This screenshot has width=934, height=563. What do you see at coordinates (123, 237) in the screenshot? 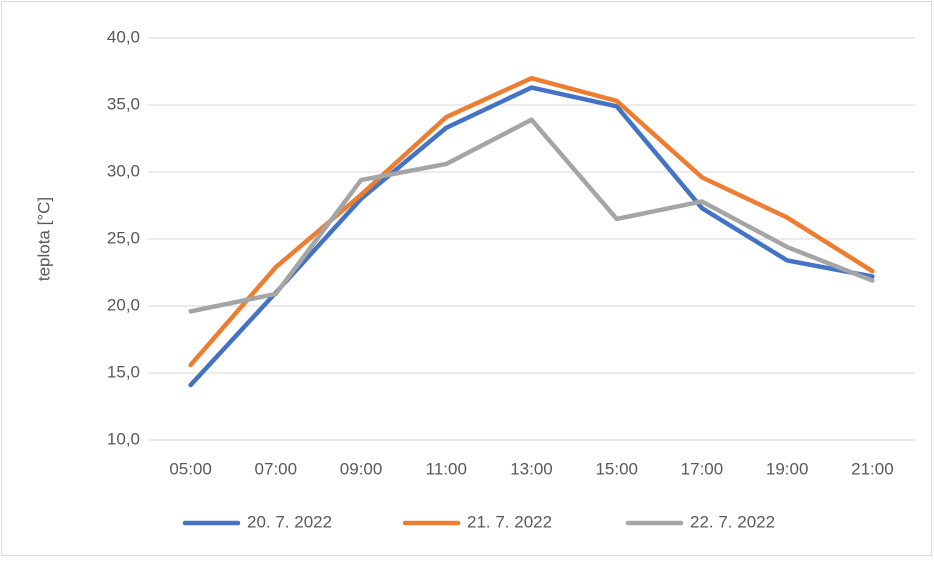
I see `y-tick-label: 25,0` at bounding box center [123, 237].